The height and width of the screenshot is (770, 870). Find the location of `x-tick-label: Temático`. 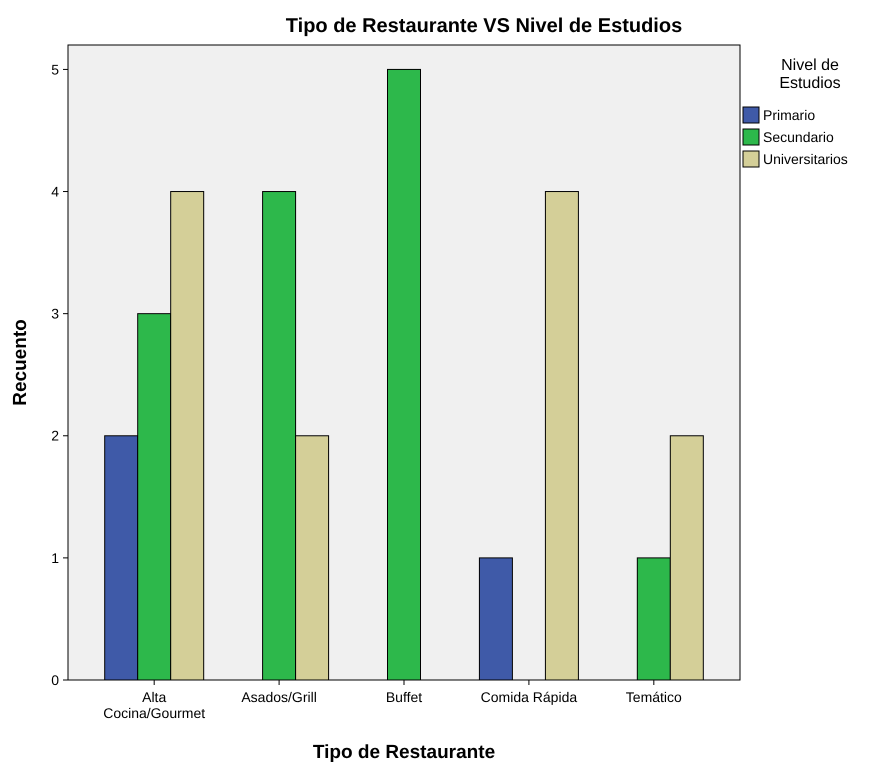

x-tick-label: Temático is located at coordinates (654, 697).